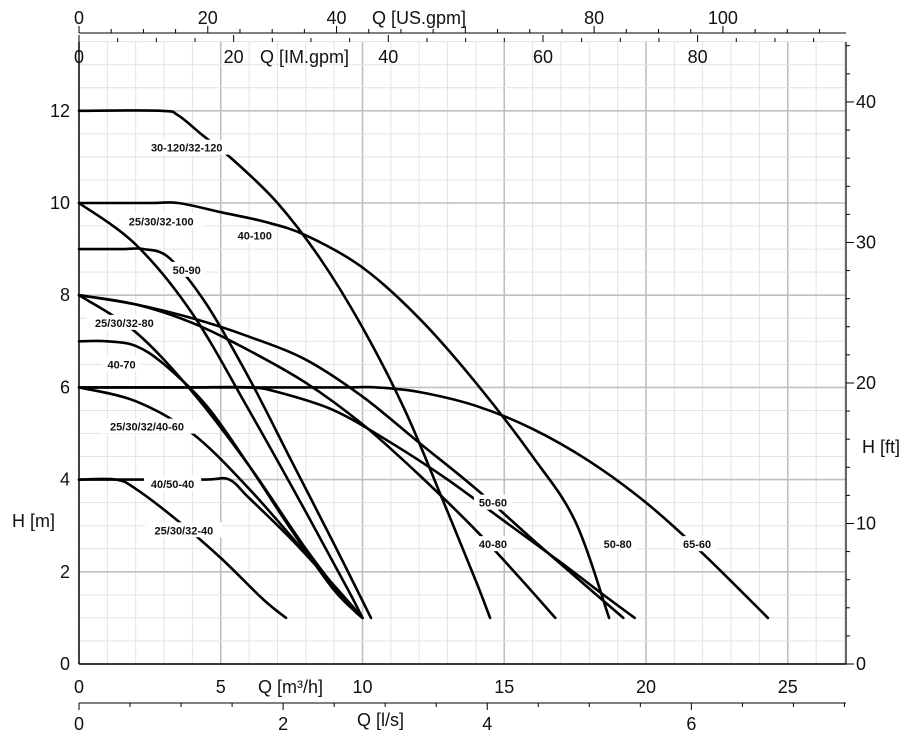  What do you see at coordinates (304, 57) in the screenshot?
I see `imgpm-axis-title: Q [IM.gpm]` at bounding box center [304, 57].